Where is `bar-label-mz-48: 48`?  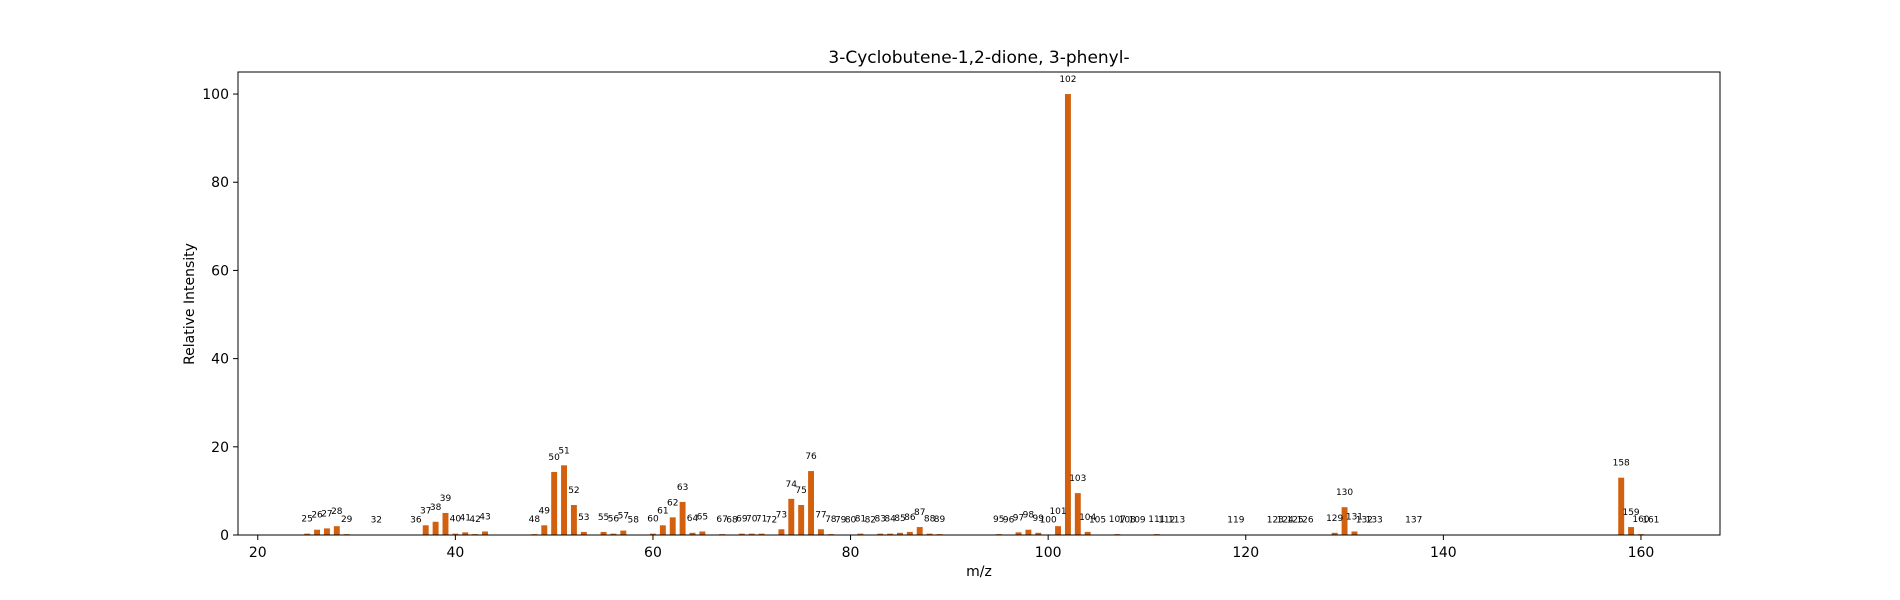
bar-label-mz-48: 48 is located at coordinates (535, 520).